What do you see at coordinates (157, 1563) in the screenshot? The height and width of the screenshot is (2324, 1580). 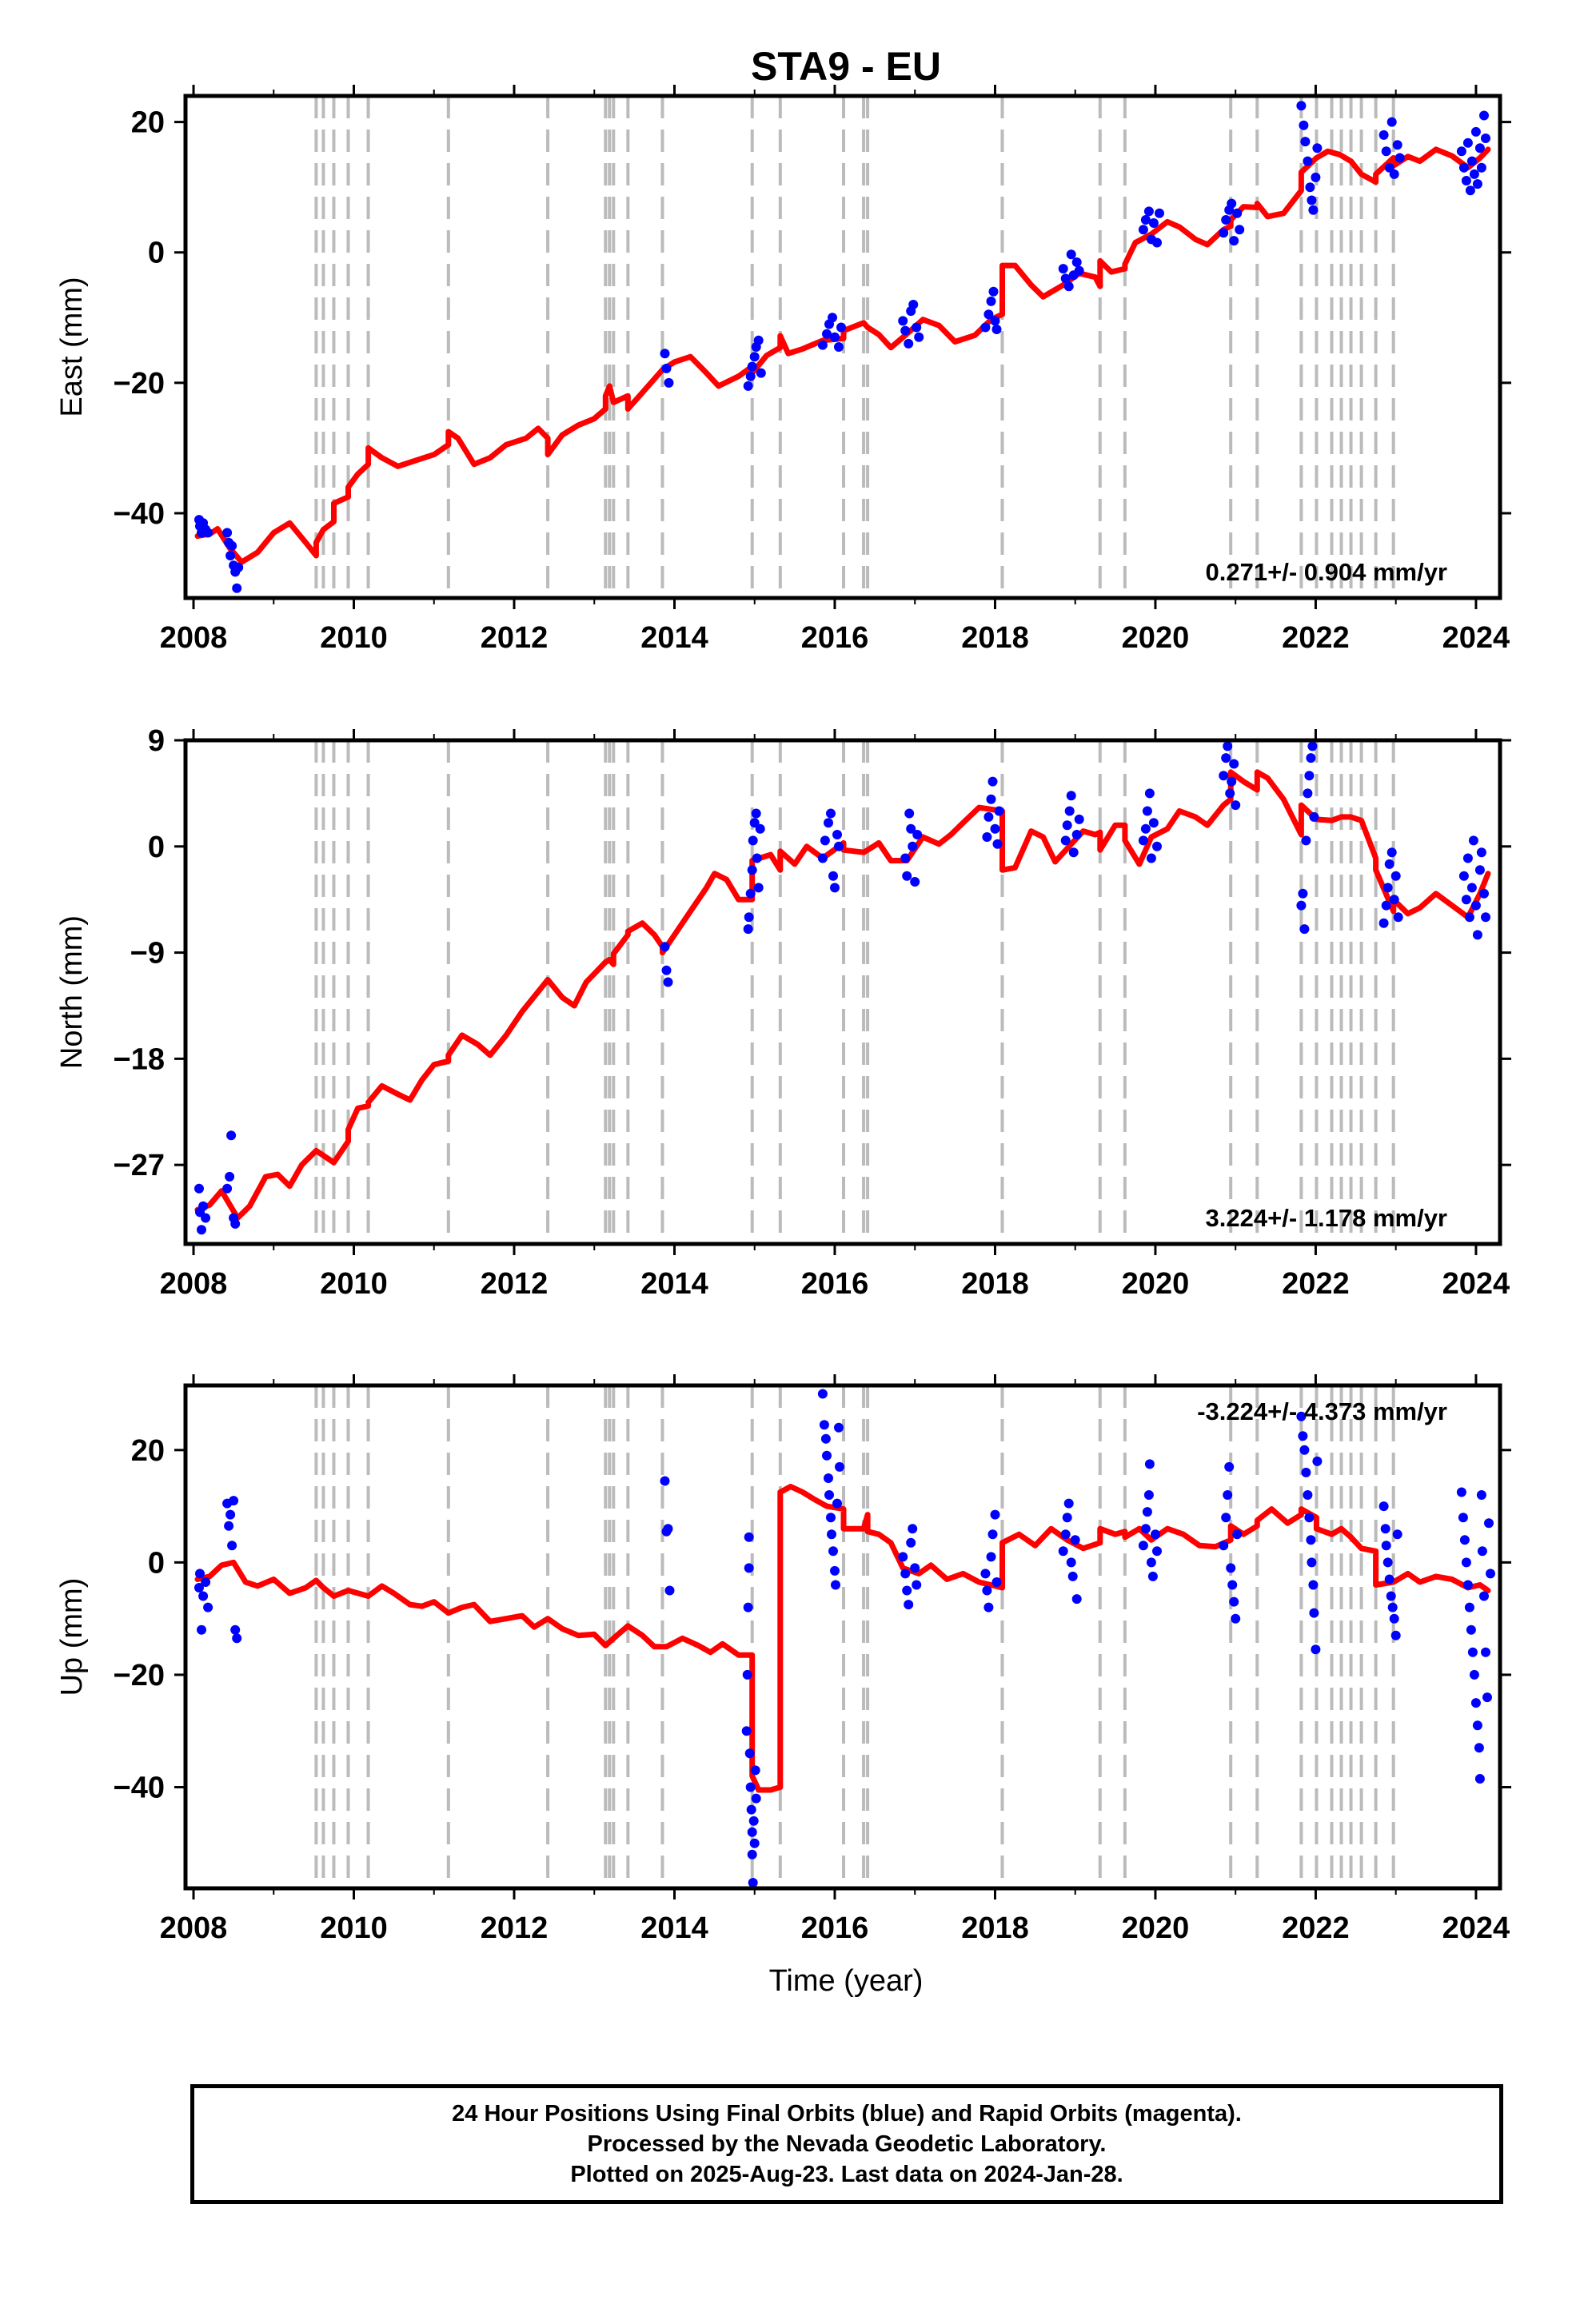 I see `y-tick-label-up-1: 0` at bounding box center [157, 1563].